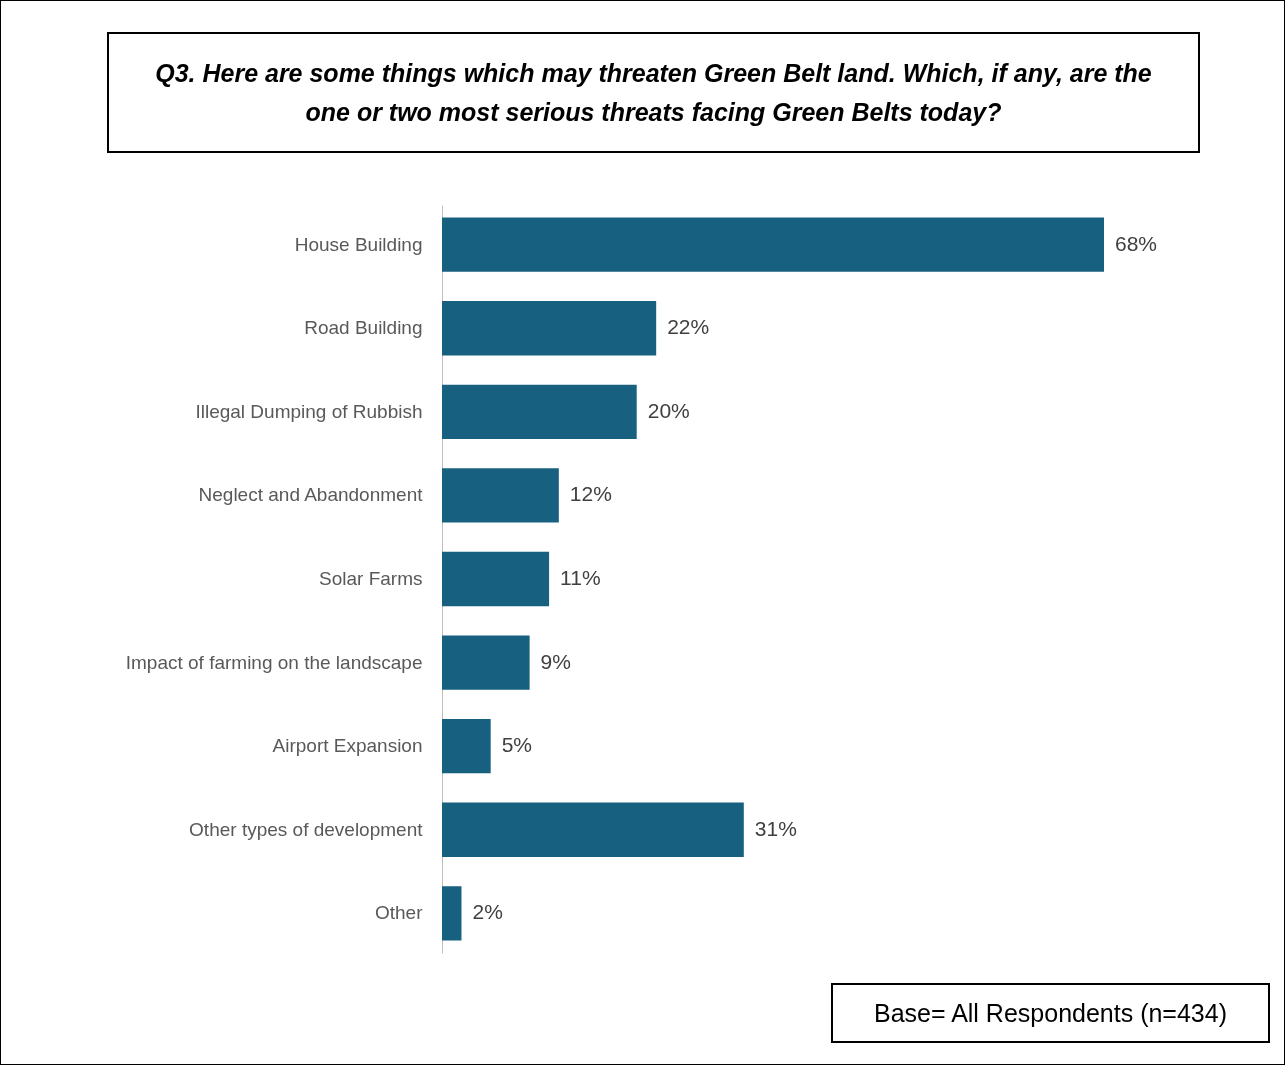 The height and width of the screenshot is (1065, 1285). I want to click on data-label: 22%, so click(688, 327).